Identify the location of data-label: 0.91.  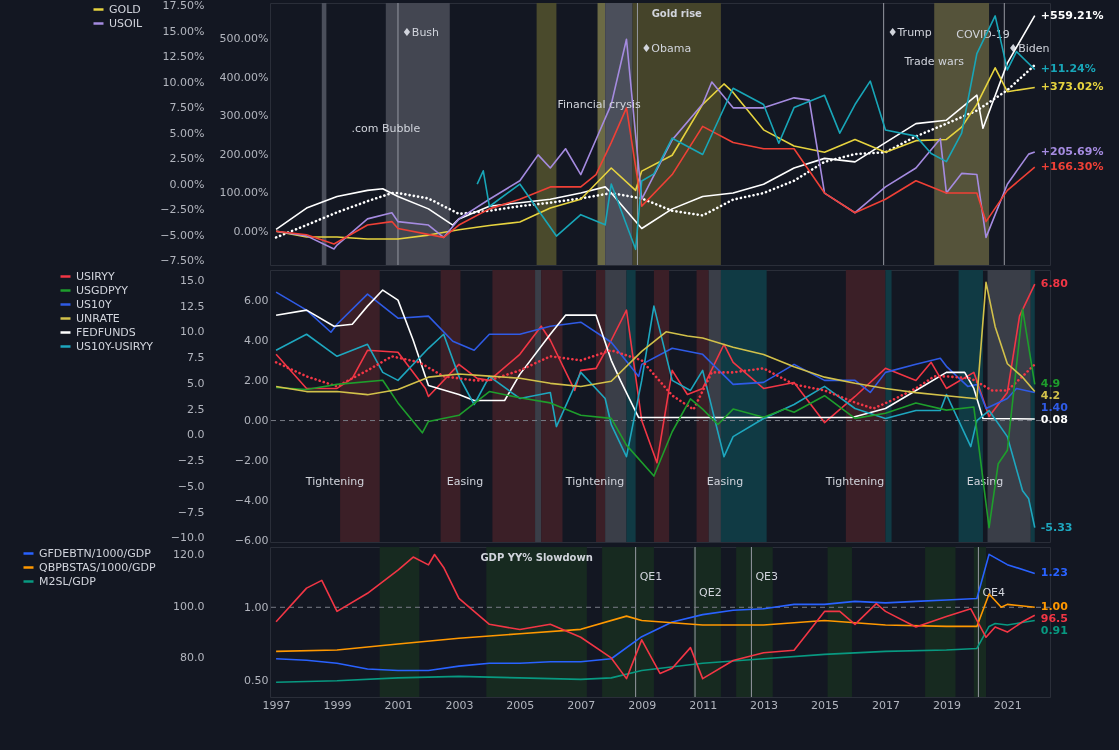
(1054, 631).